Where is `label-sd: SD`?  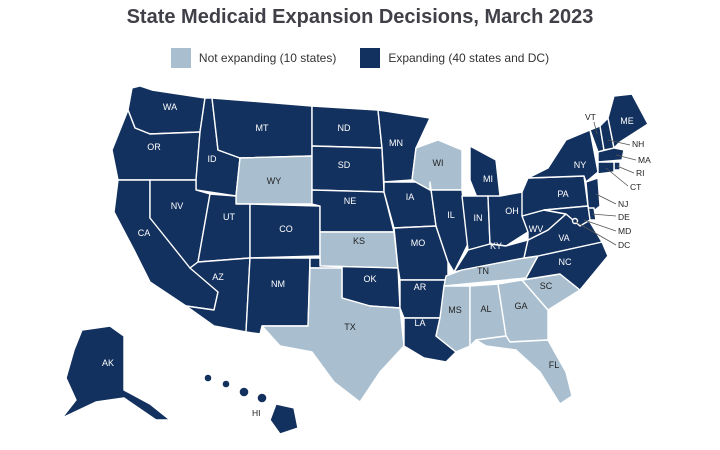 label-sd: SD is located at coordinates (344, 165).